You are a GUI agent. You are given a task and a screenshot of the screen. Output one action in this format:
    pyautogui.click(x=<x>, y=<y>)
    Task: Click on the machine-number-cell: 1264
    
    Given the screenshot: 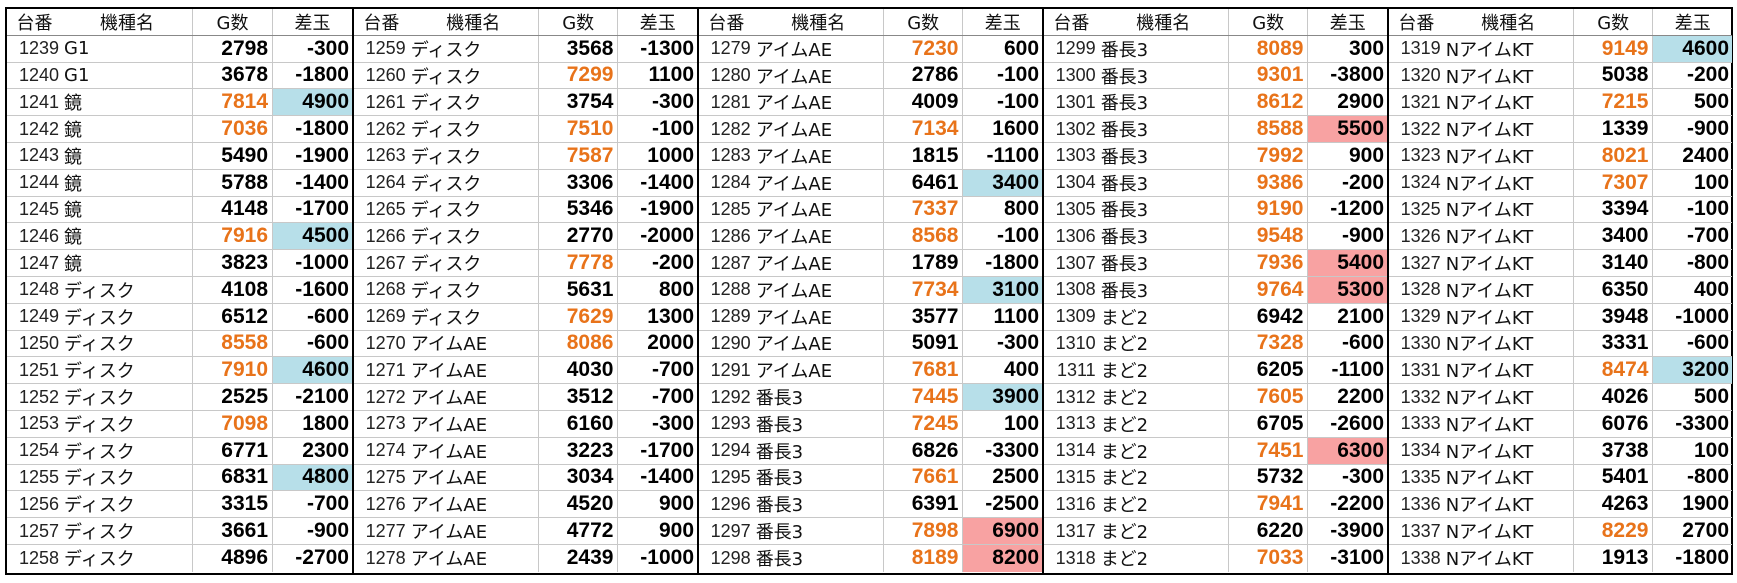 What is the action you would take?
    pyautogui.click(x=385, y=182)
    